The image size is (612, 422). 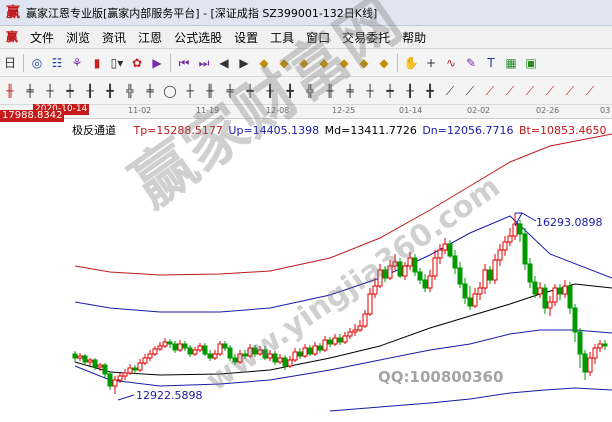 What do you see at coordinates (550, 90) in the screenshot?
I see `fan-6-icon: ⟋` at bounding box center [550, 90].